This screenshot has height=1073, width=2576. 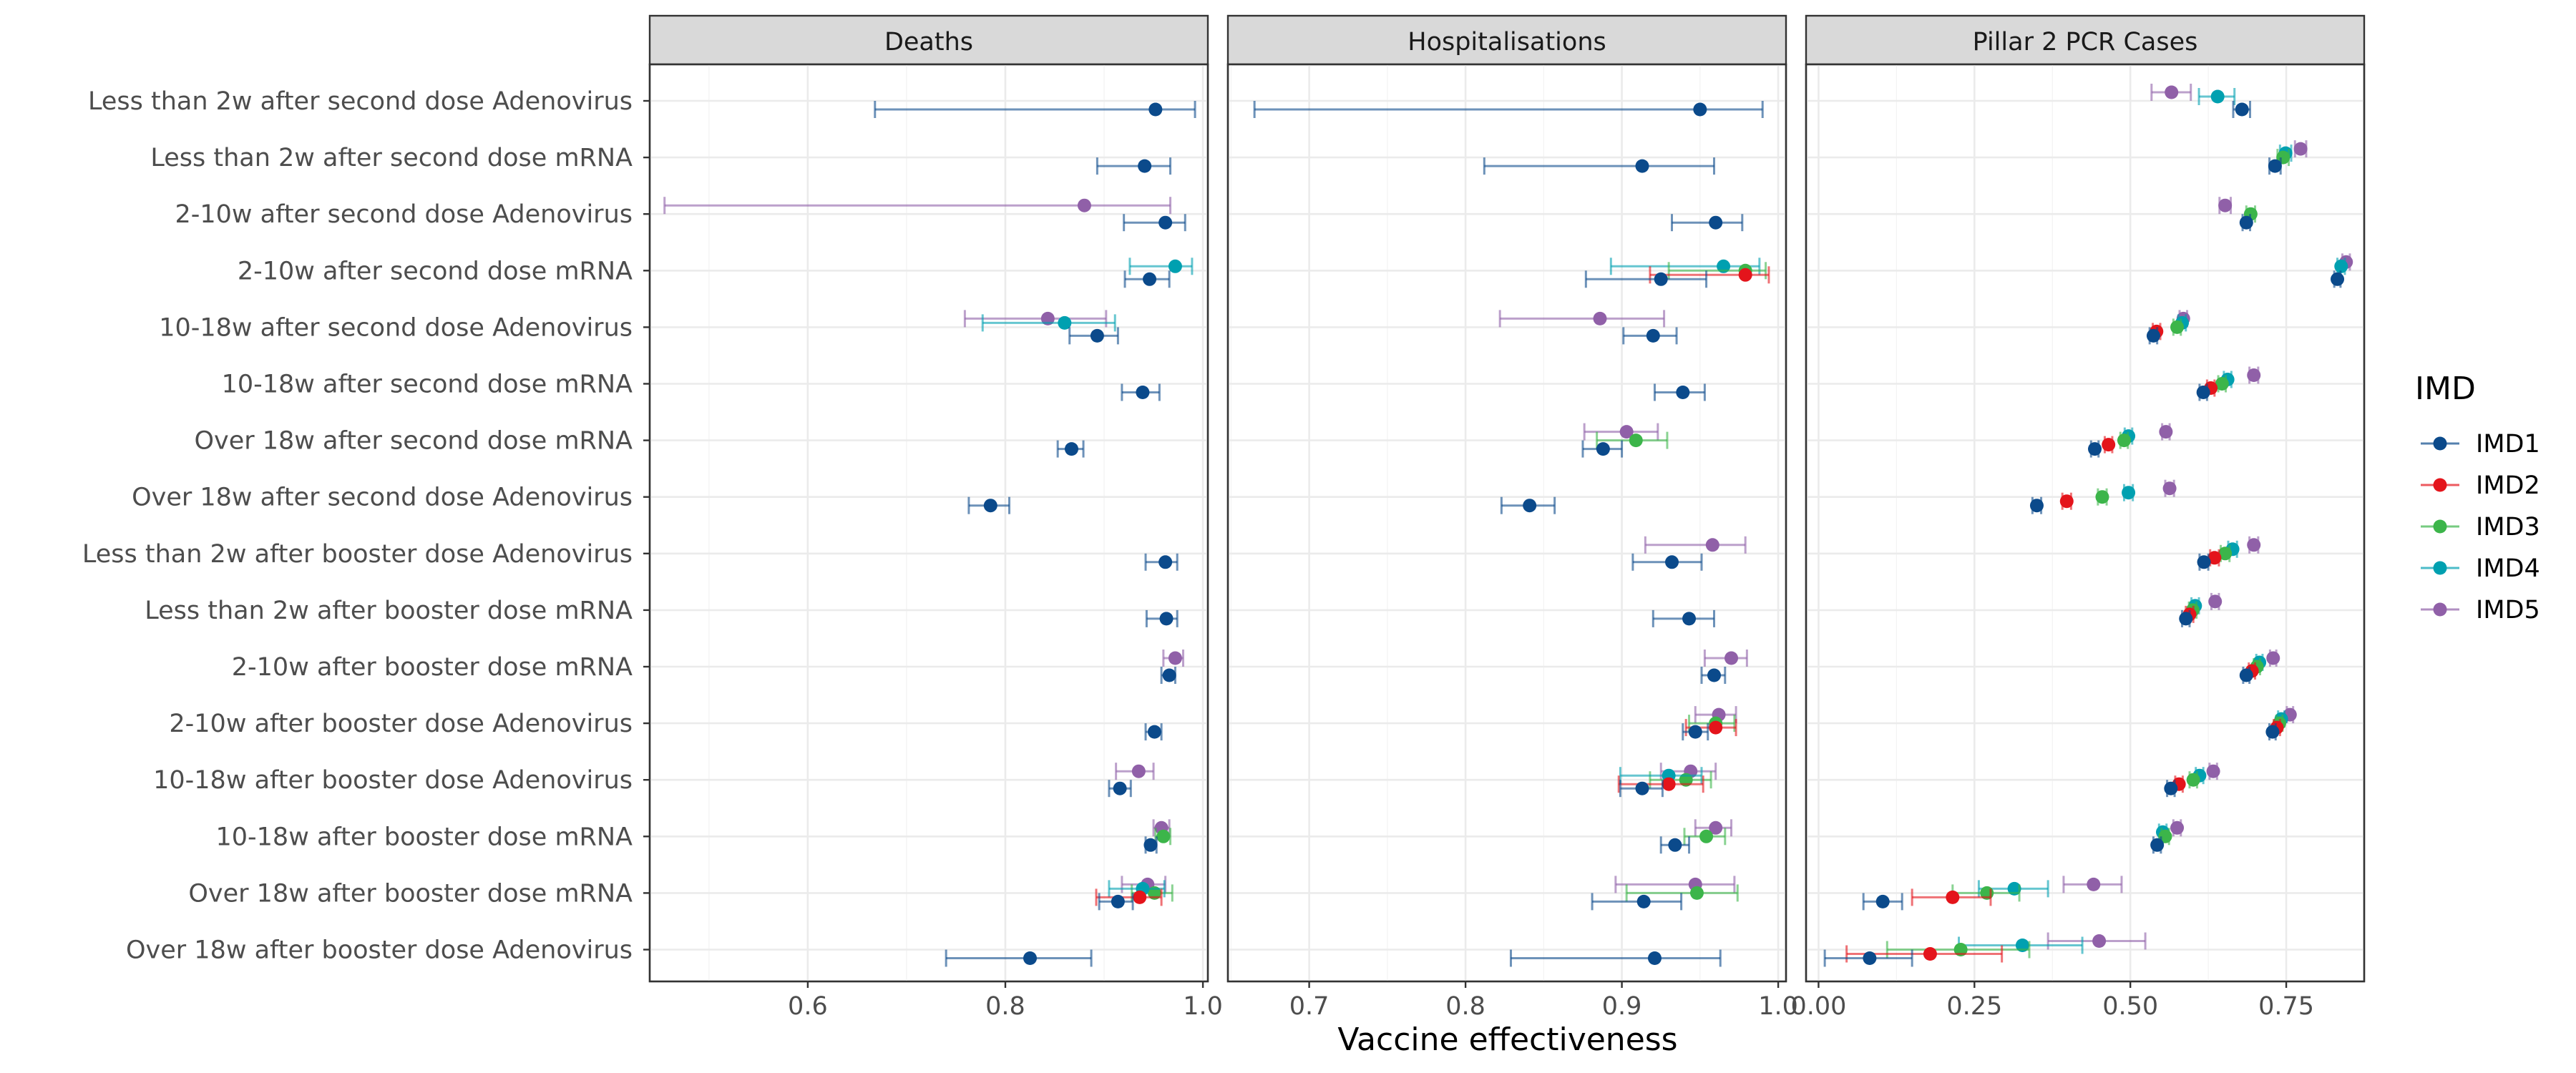 What do you see at coordinates (425, 837) in the screenshot?
I see `y-tick-label: 10-18w after booster dose mRNA` at bounding box center [425, 837].